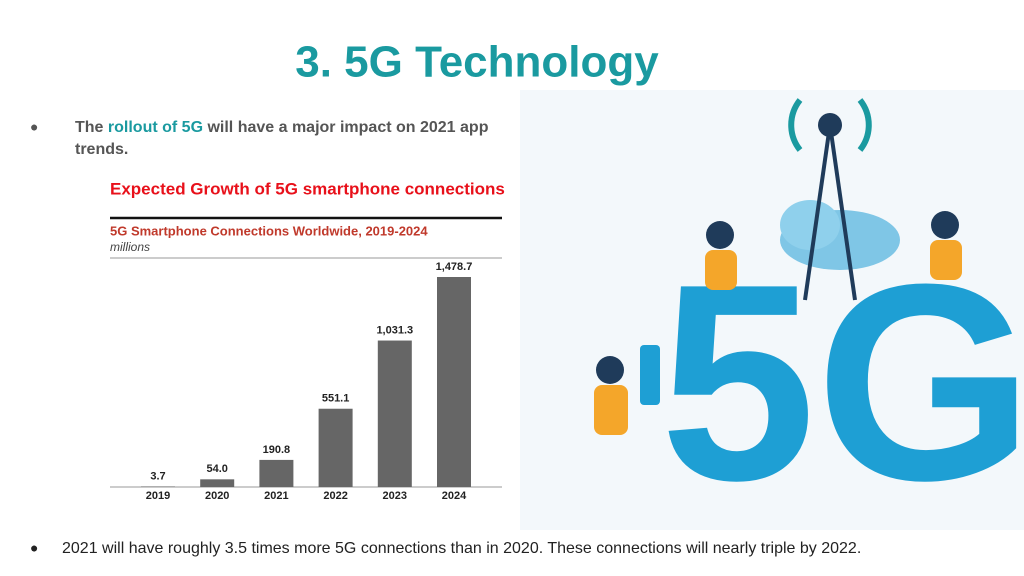 Image resolution: width=1024 pixels, height=576 pixels. I want to click on antenna, so click(830, 125).